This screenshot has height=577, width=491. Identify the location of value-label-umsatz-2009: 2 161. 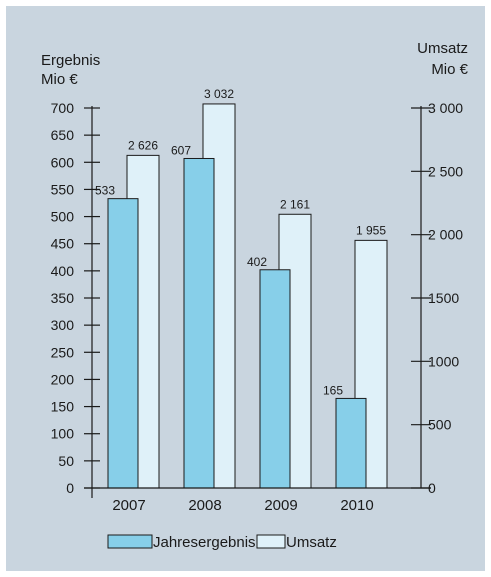
(295, 204).